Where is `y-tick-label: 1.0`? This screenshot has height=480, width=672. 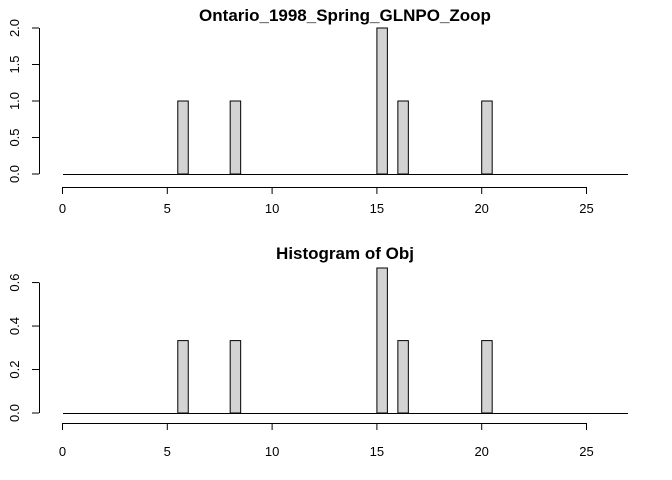
y-tick-label: 1.0 is located at coordinates (14, 101).